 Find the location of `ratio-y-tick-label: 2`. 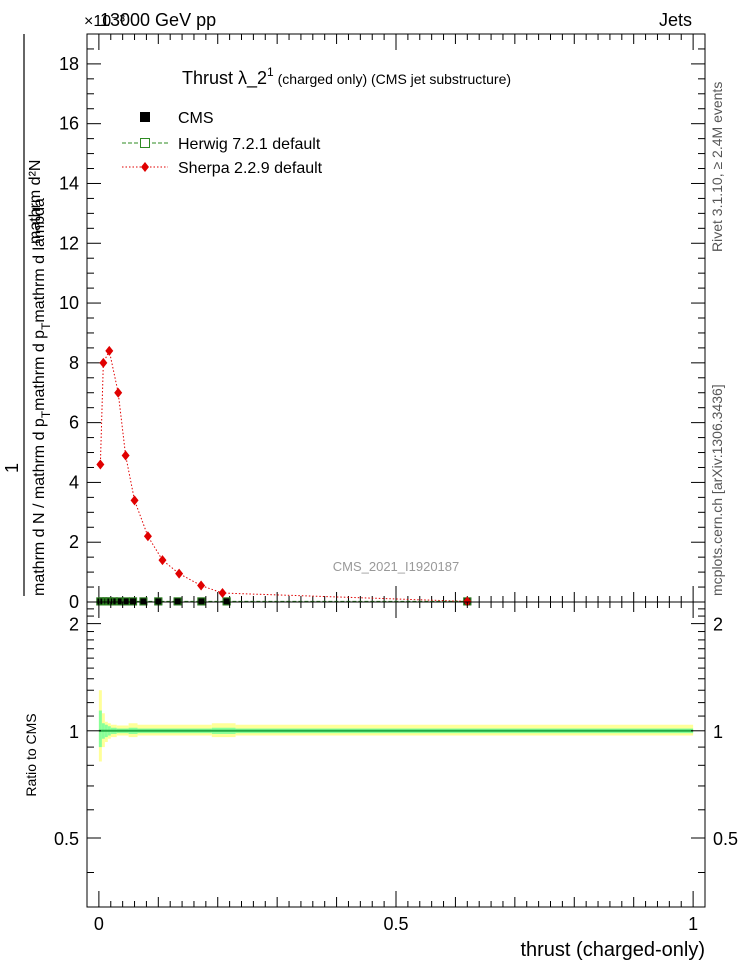

ratio-y-tick-label: 2 is located at coordinates (74, 625).